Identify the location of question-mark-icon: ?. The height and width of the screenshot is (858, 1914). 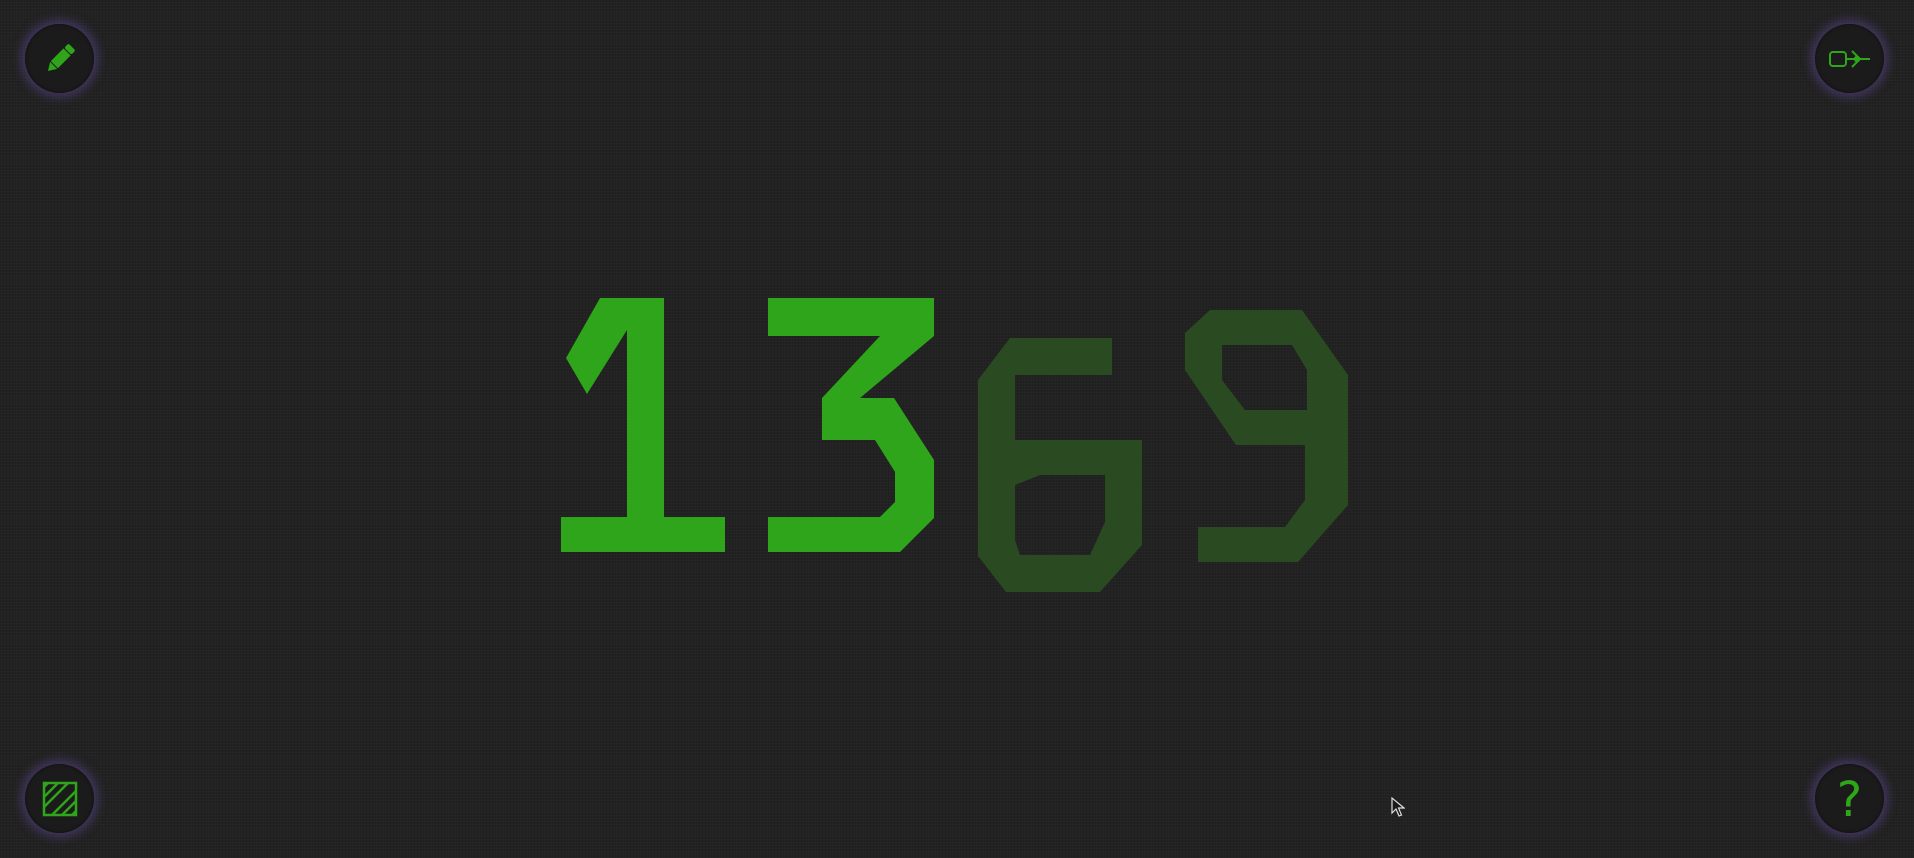
(1849, 799).